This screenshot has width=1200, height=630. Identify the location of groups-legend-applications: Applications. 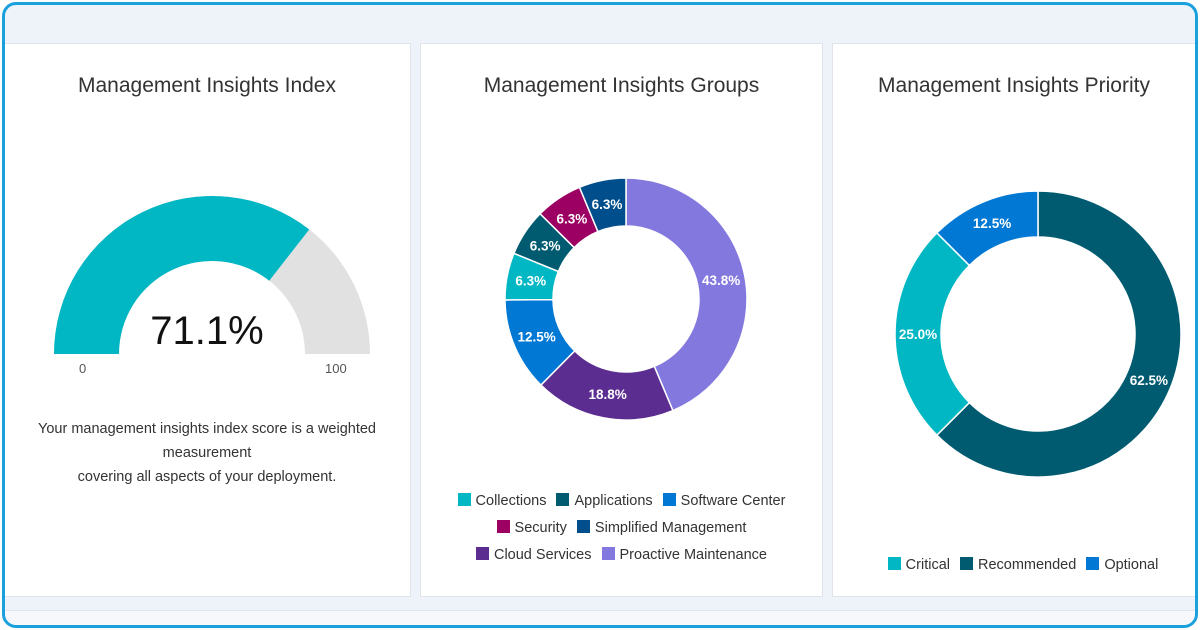
(604, 501).